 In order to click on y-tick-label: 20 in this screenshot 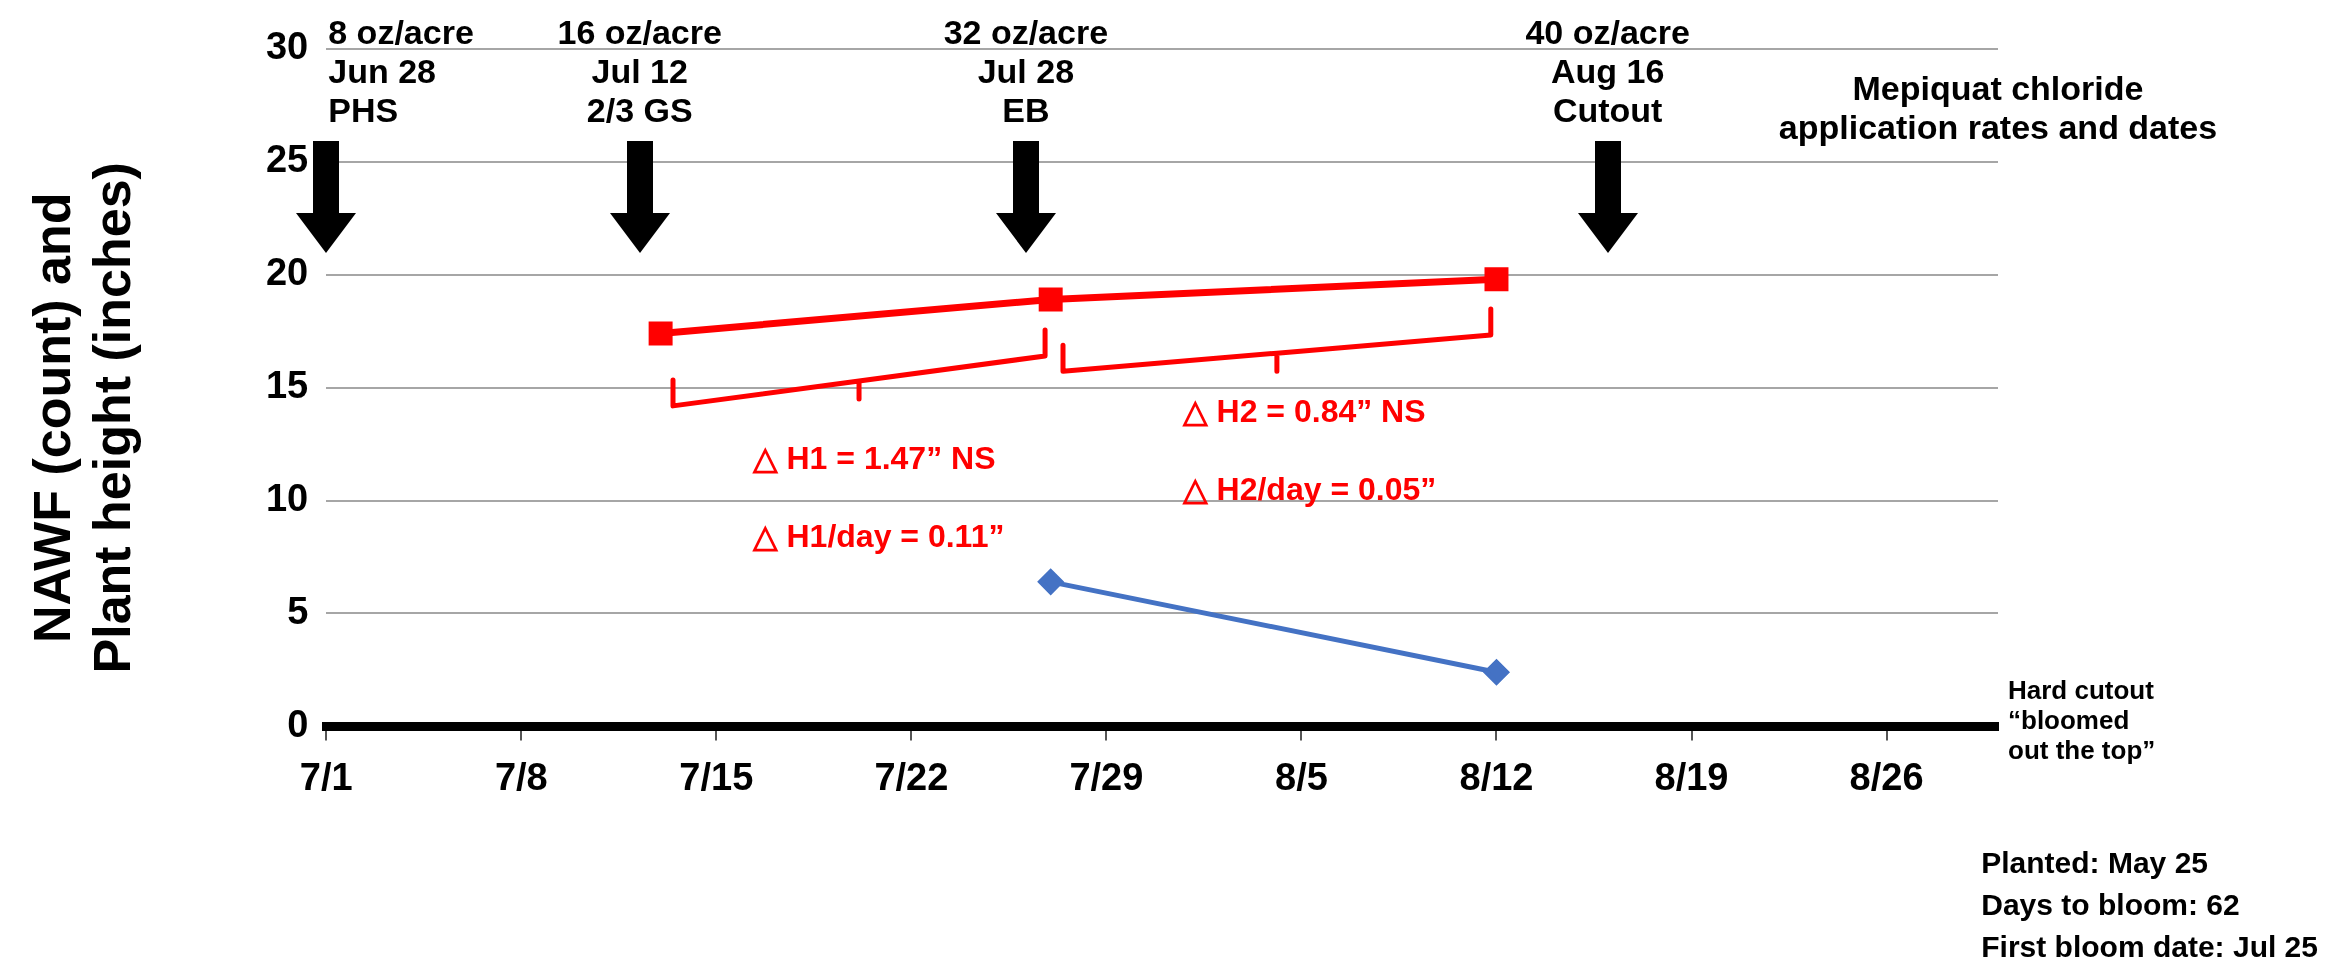, I will do `click(287, 272)`.